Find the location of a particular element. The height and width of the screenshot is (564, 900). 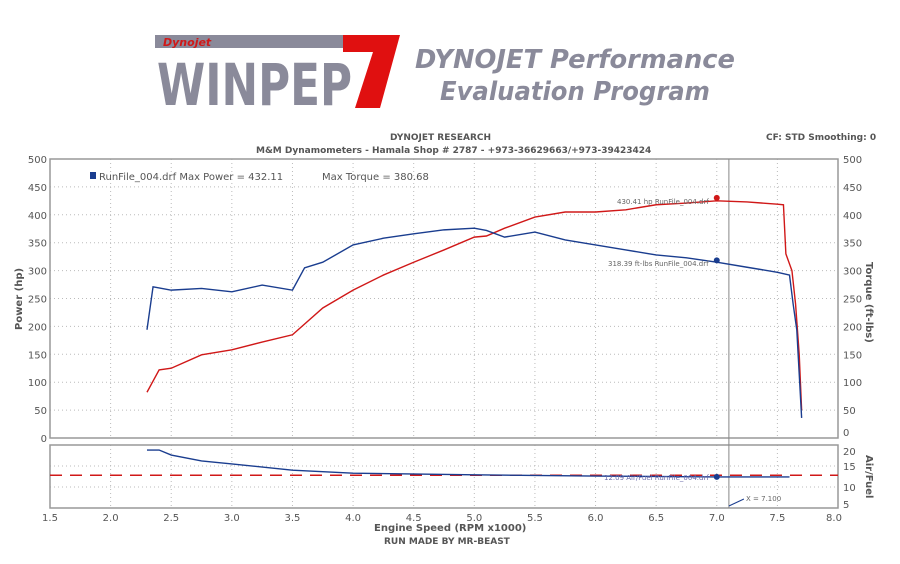

svg-text: DYNOJET Performance is located at coordinates (575, 60).